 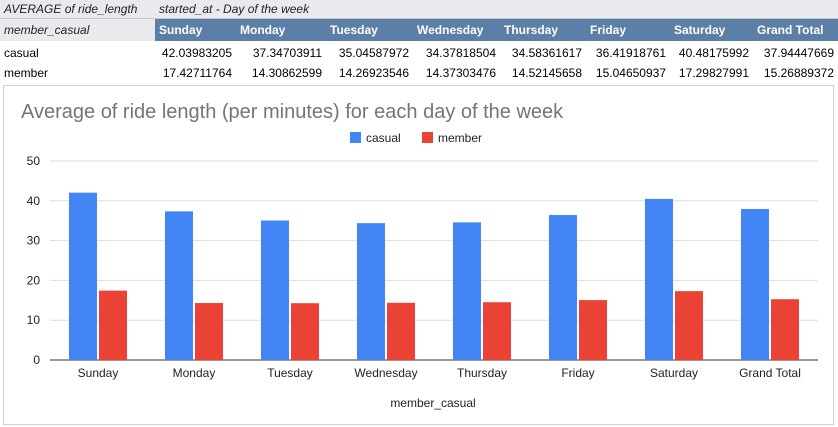 I want to click on pivot-cell: 37.94447669, so click(x=798, y=53).